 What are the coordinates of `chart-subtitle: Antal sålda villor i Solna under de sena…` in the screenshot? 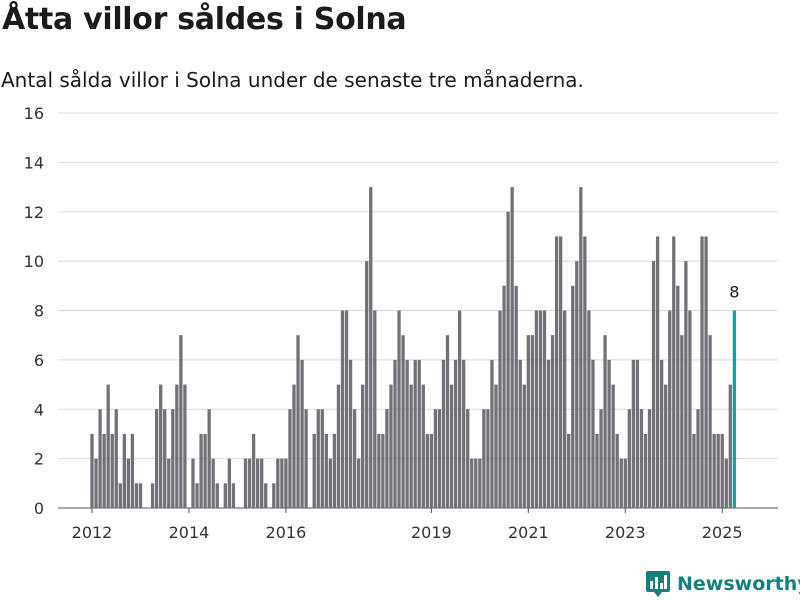 It's located at (292, 80).